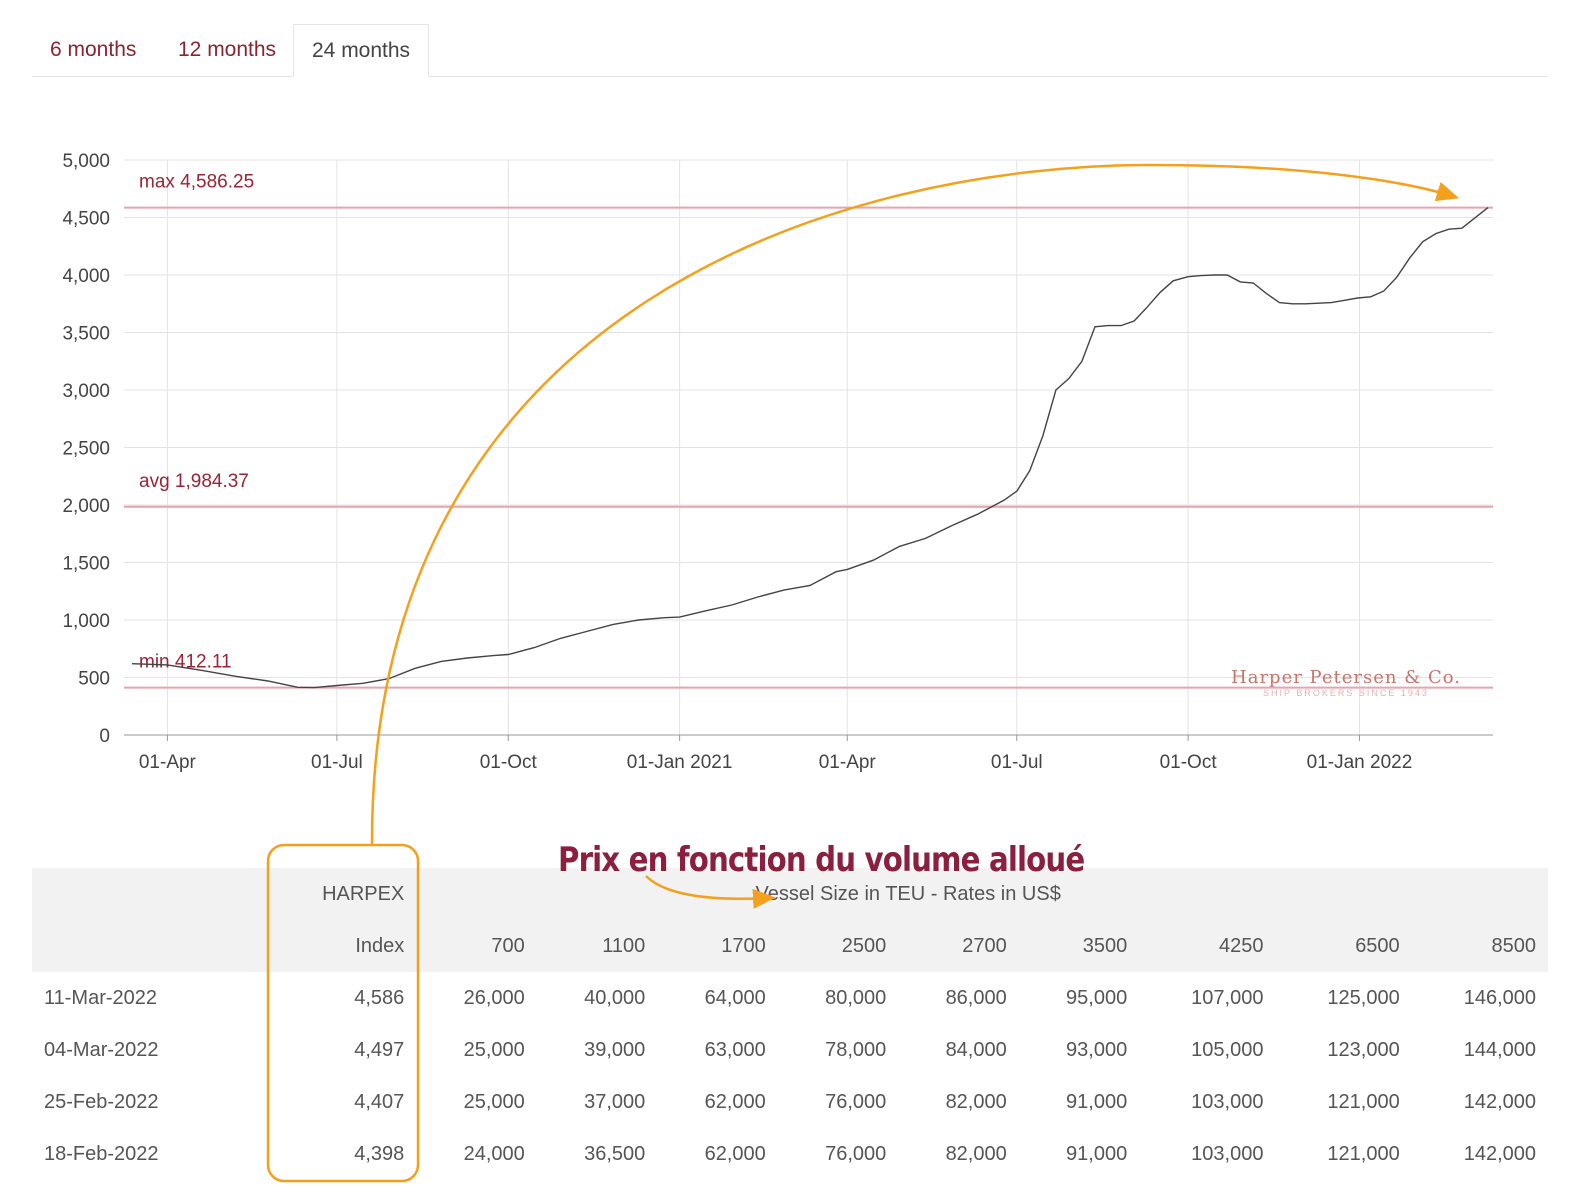  What do you see at coordinates (1346, 677) in the screenshot?
I see `watermark-name: Harper Petersen & Co.` at bounding box center [1346, 677].